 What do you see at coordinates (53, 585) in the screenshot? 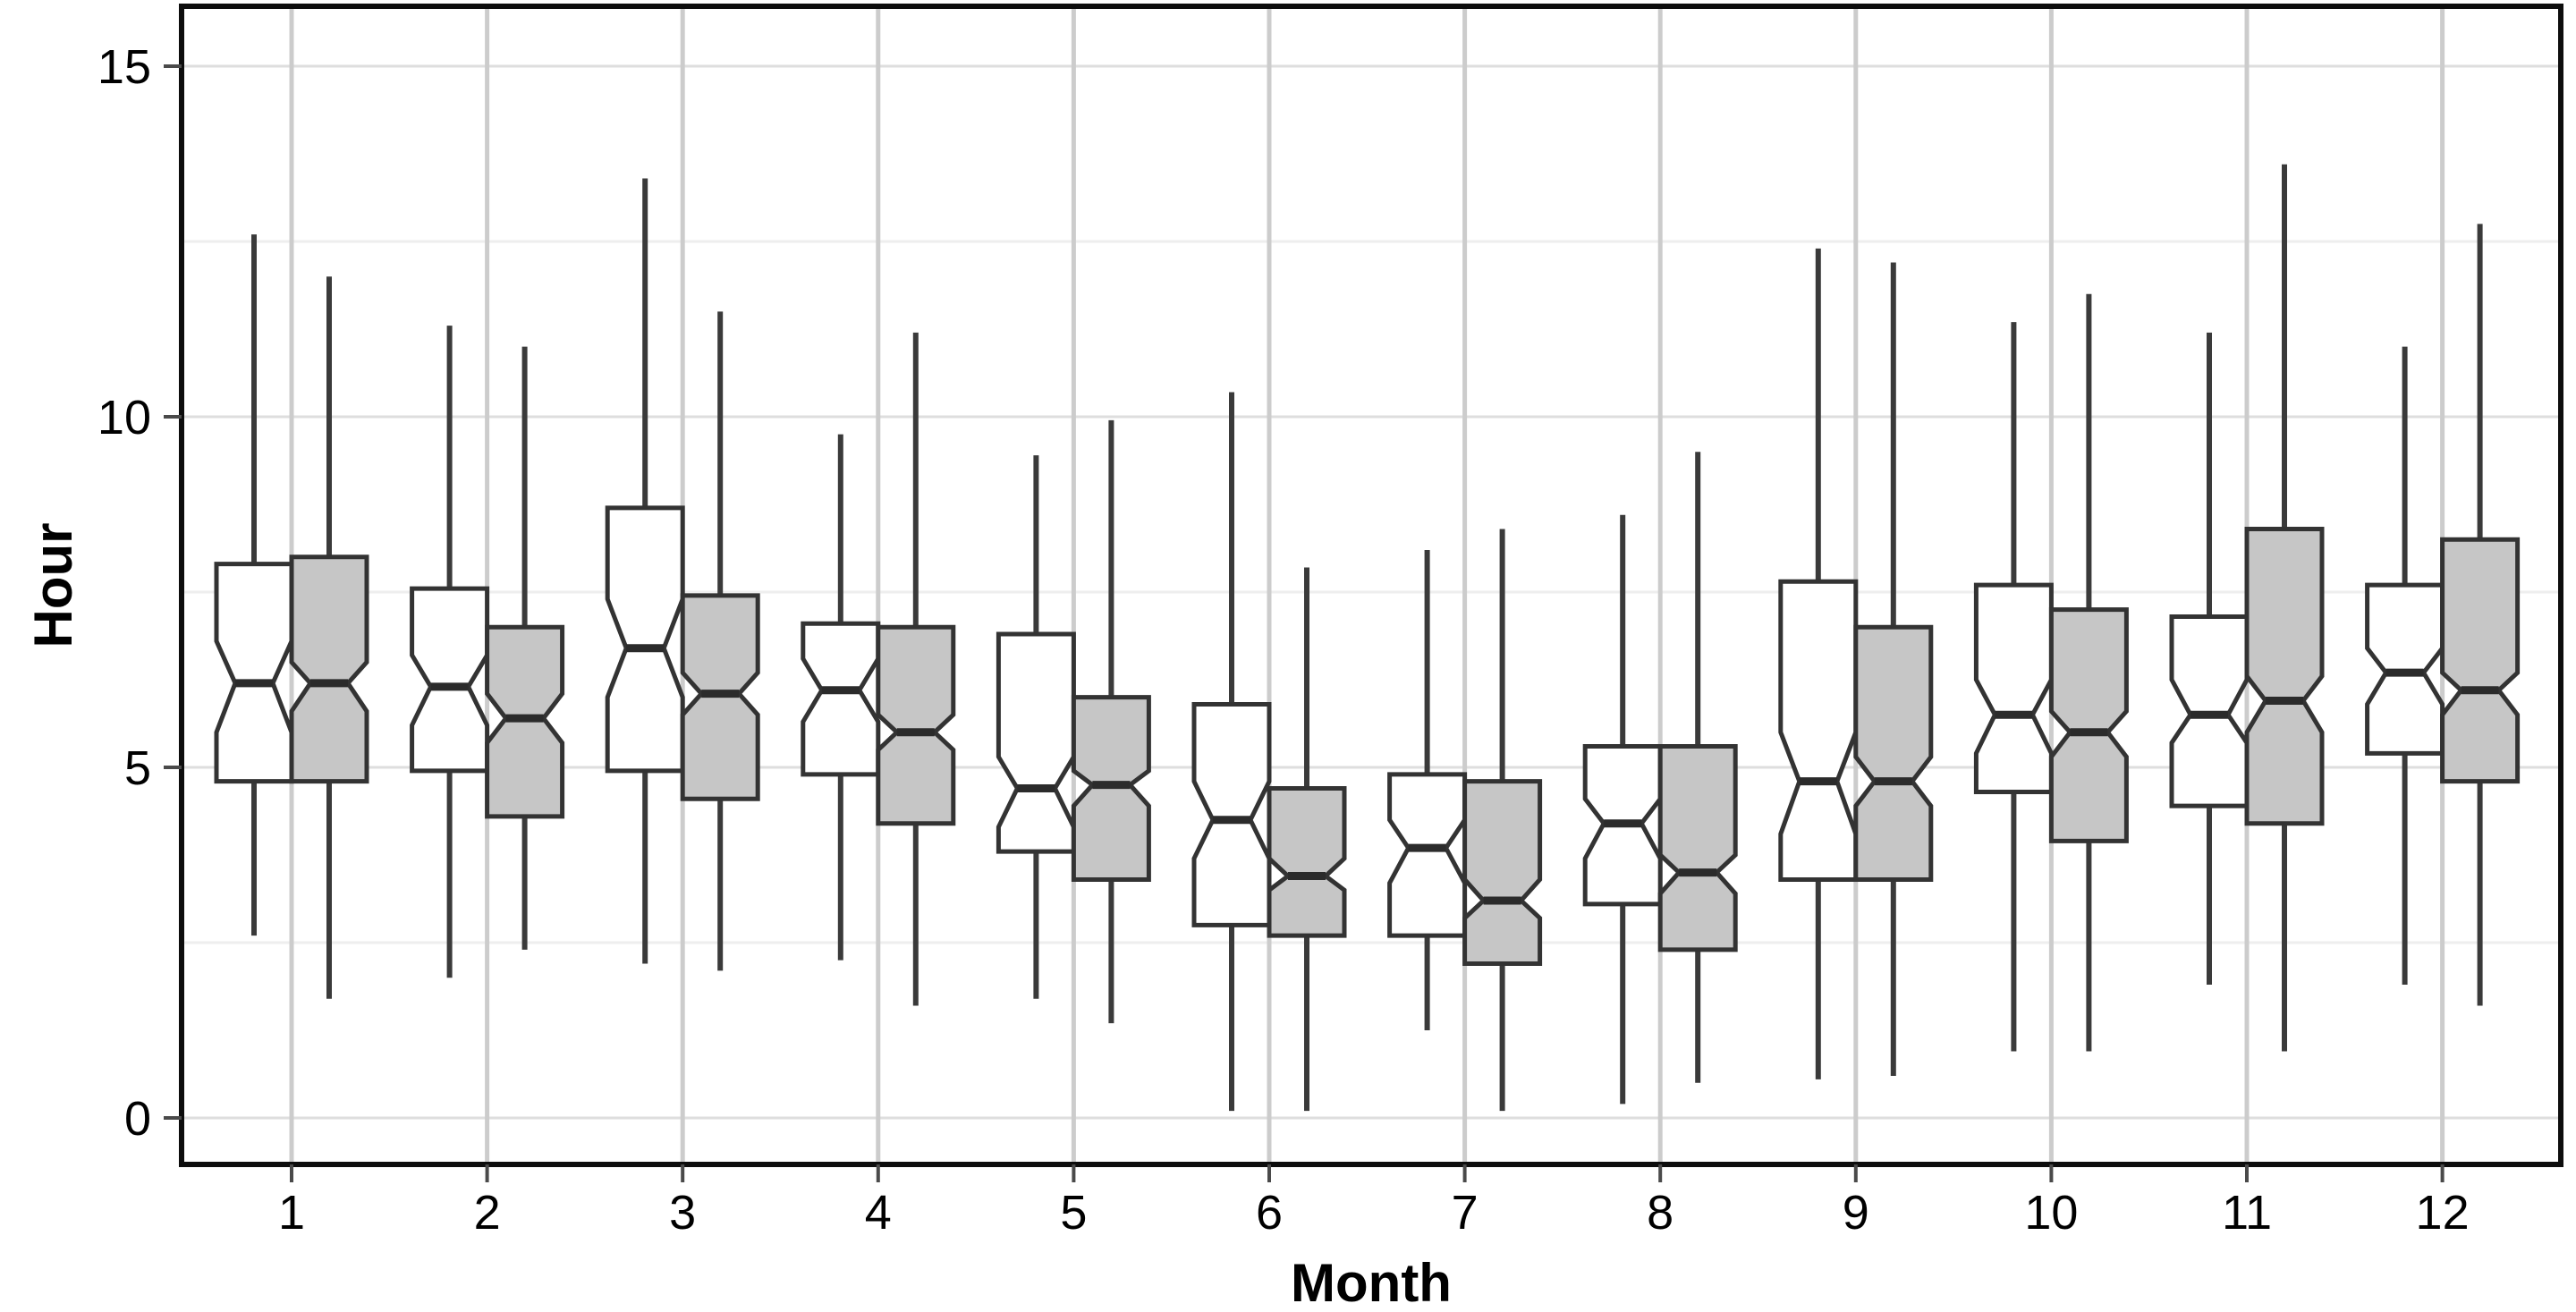
I see `y-axis-title: Hour` at bounding box center [53, 585].